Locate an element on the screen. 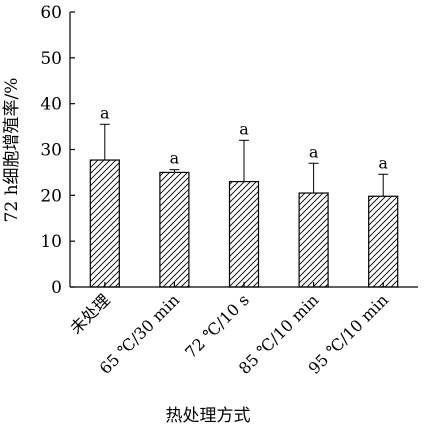  y-tick-label: 20 is located at coordinates (51, 196).